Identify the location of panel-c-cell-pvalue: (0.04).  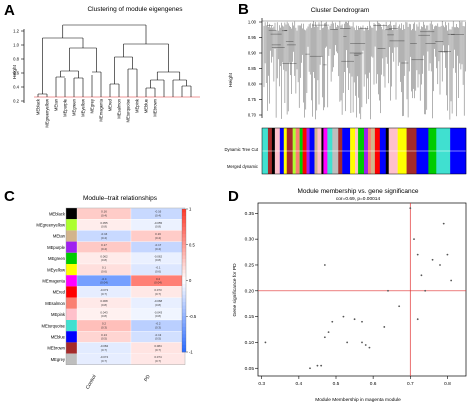
(104, 283).